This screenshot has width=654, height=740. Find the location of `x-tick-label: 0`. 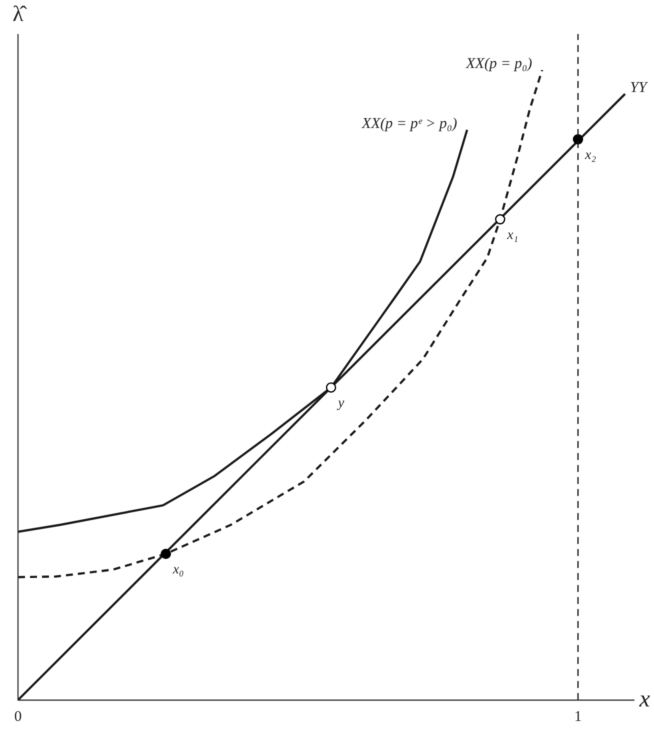

x-tick-label: 0 is located at coordinates (18, 716).